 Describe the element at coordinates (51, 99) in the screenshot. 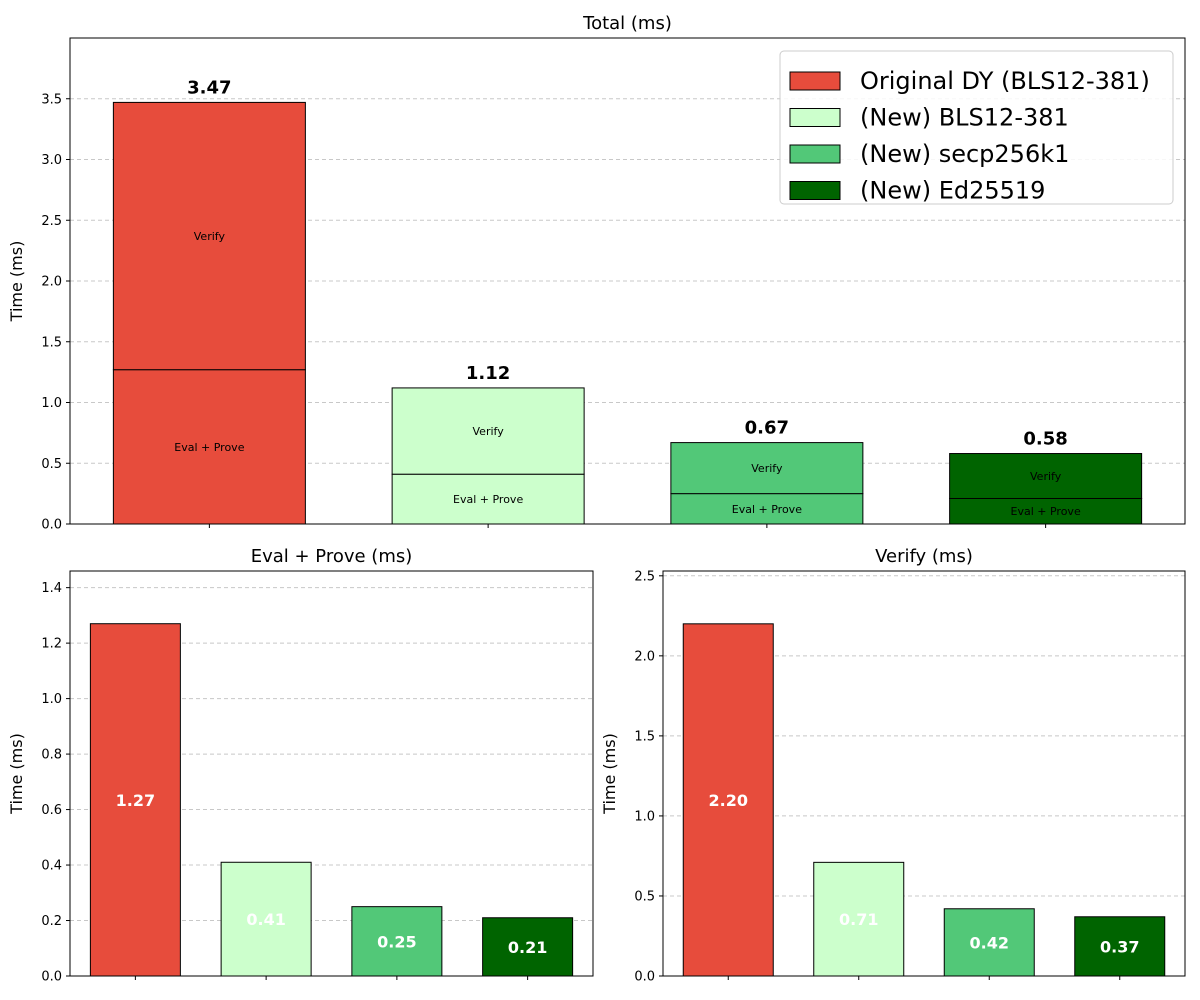

I see `y-tick-label: 3.5` at that location.